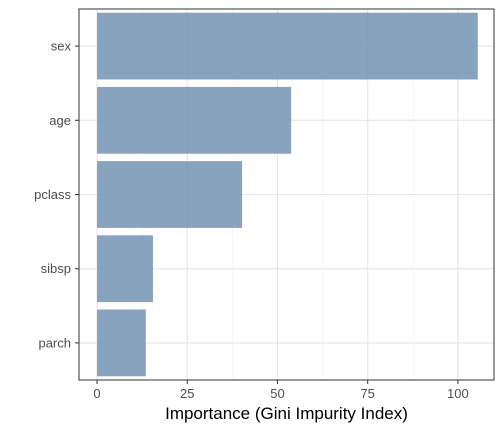  I want to click on y-tick-label: parch, so click(54, 342).